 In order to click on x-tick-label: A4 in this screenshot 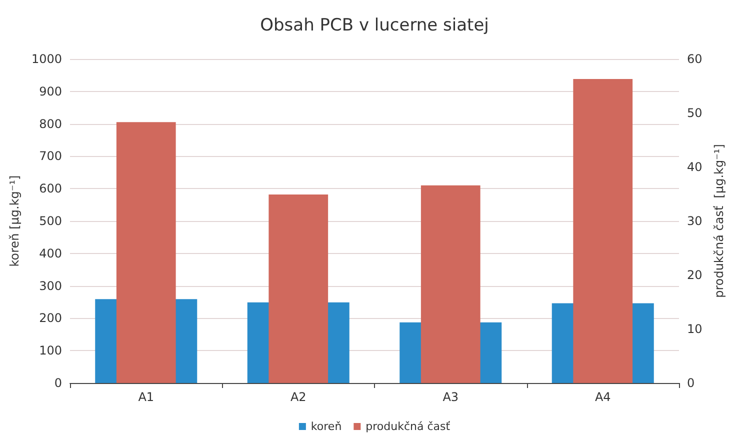, I will do `click(602, 397)`.